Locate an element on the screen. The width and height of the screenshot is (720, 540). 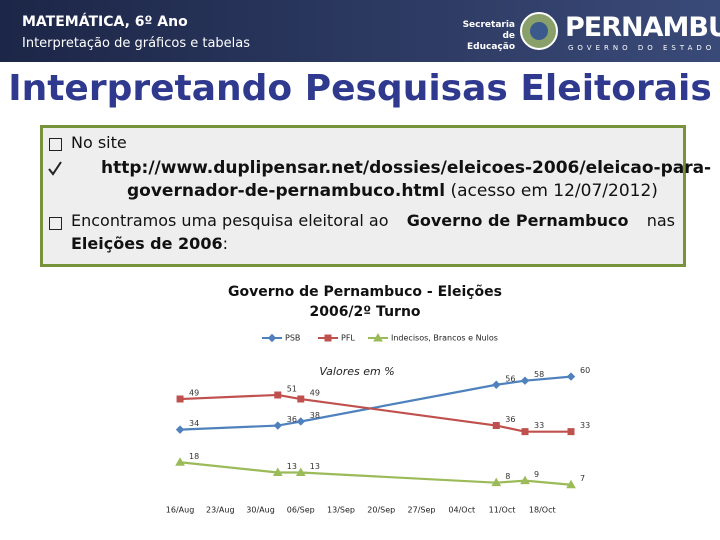
x-tick-label: 06/Sep is located at coordinates (301, 510).